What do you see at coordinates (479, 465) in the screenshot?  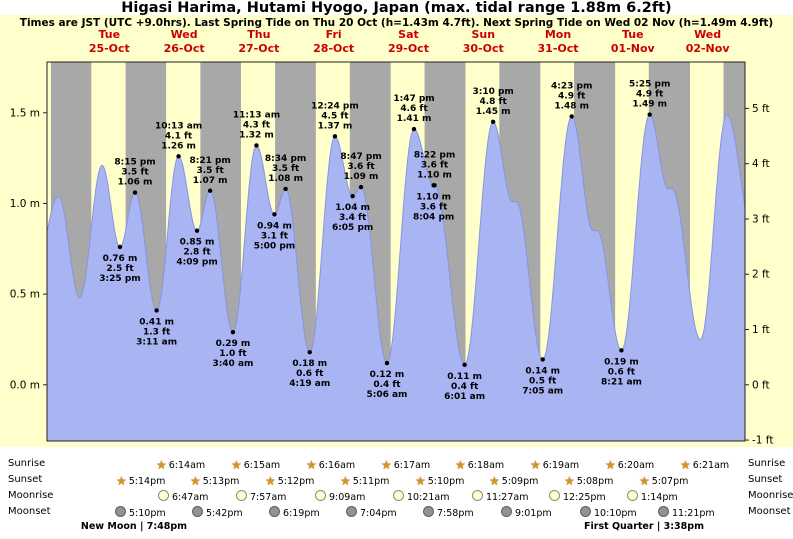 I see `sunrise-entry: ★ 6:18am` at bounding box center [479, 465].